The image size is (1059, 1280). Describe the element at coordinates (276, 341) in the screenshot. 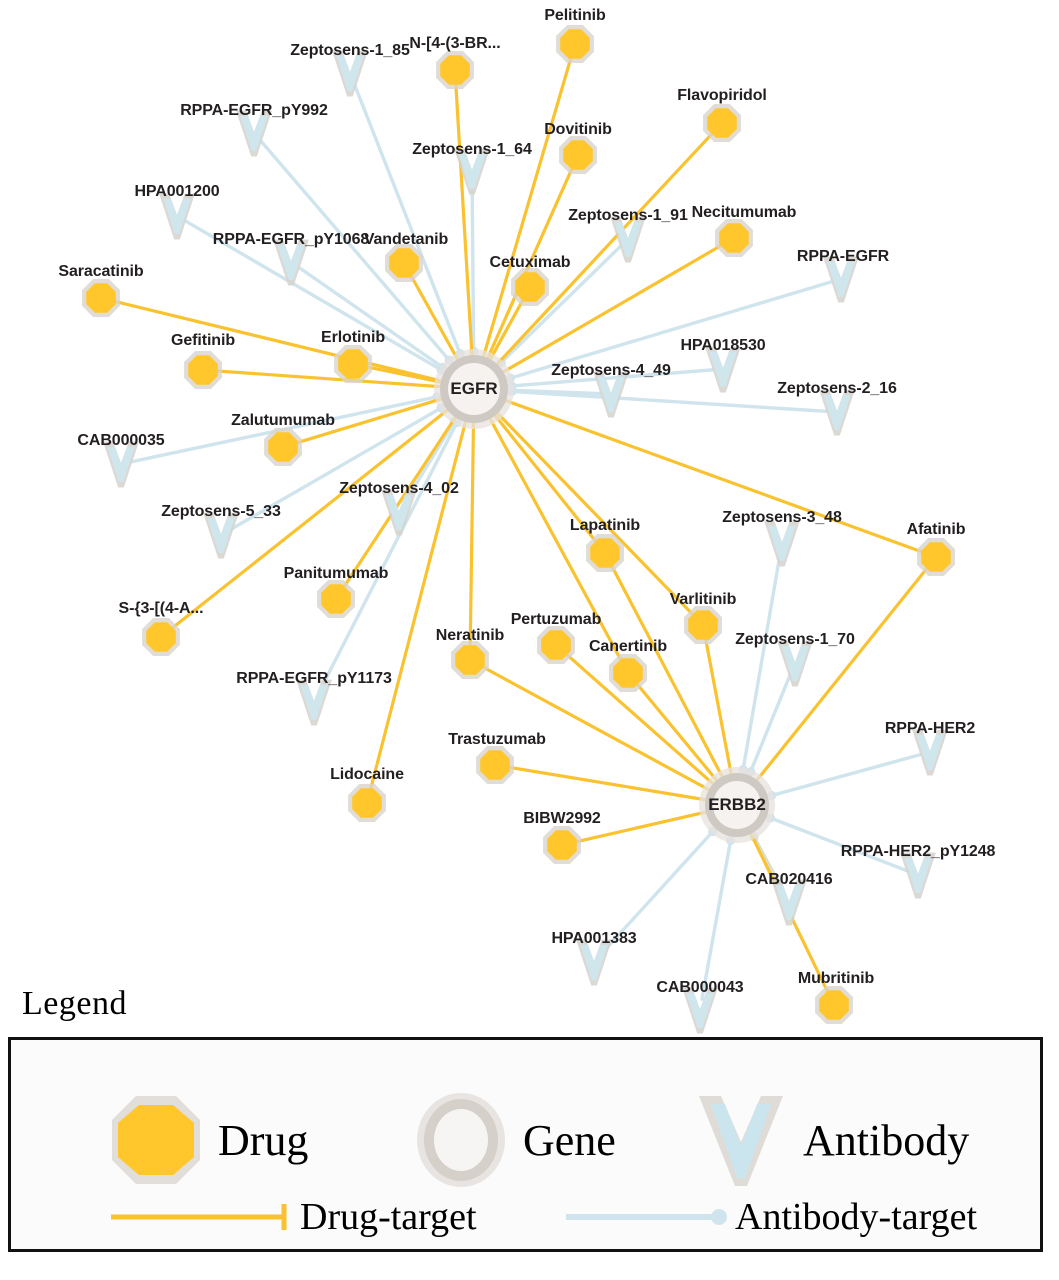

I see `edge-drug-target-saracatinib` at that location.